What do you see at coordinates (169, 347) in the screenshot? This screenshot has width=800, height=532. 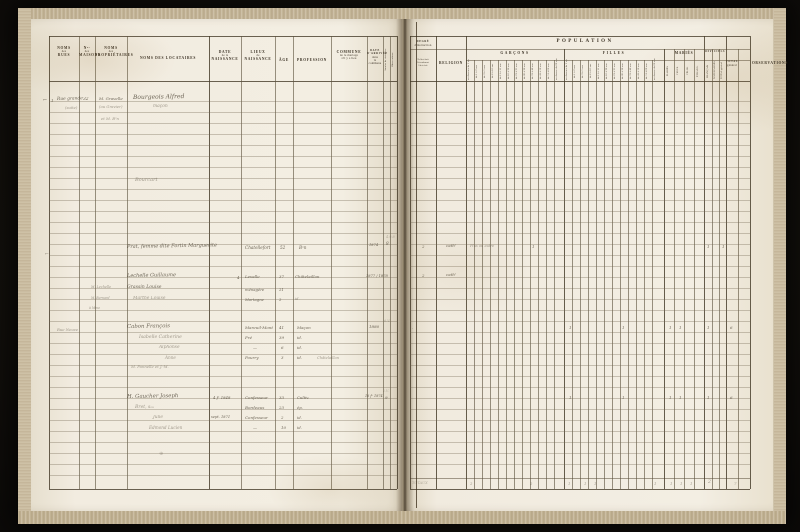 I see `cell-locataire-3: Alphonse` at bounding box center [169, 347].